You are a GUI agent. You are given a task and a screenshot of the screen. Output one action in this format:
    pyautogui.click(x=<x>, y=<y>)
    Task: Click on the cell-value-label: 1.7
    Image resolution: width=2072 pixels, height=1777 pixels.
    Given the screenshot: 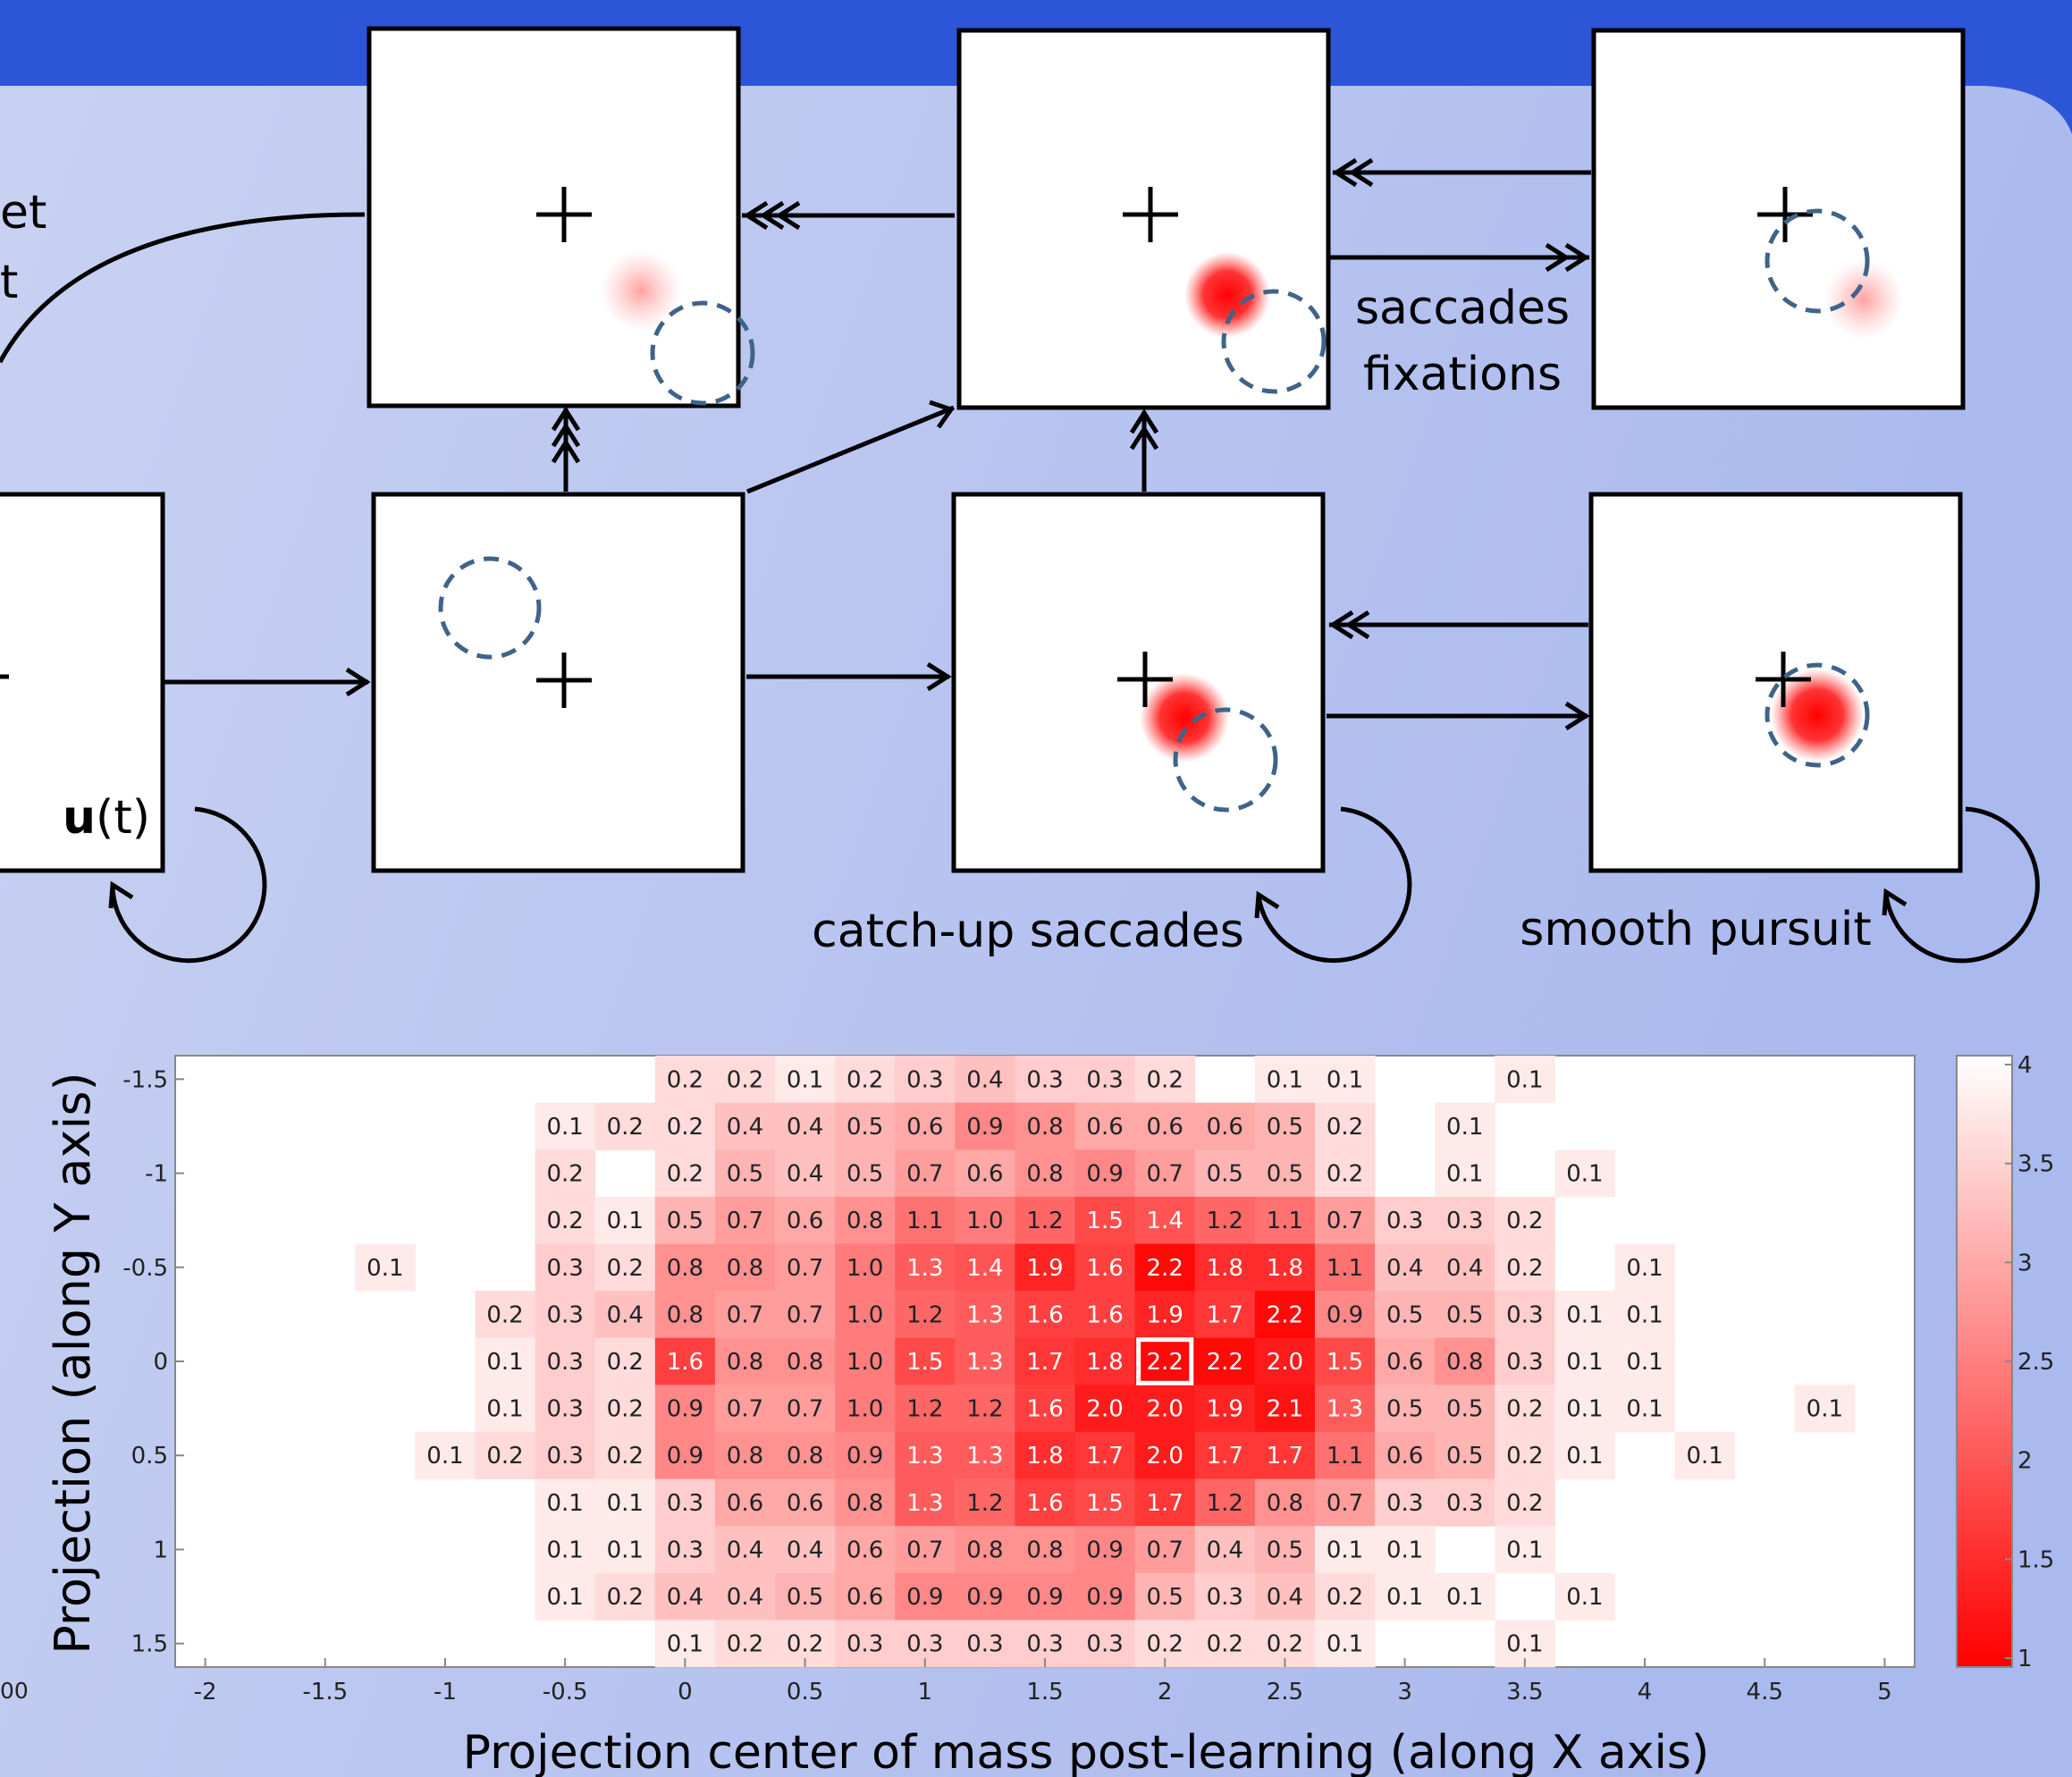 What is the action you would take?
    pyautogui.click(x=1225, y=1456)
    